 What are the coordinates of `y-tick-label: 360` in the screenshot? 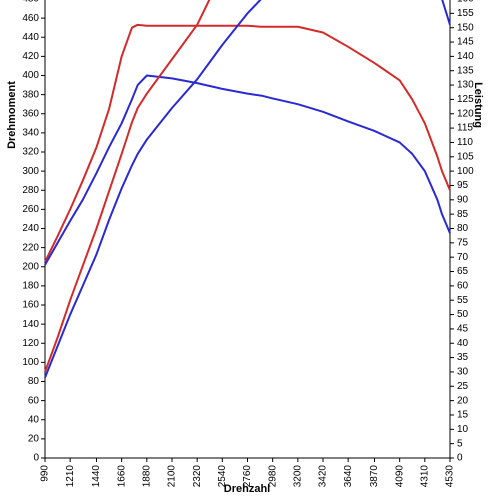 It's located at (30, 113).